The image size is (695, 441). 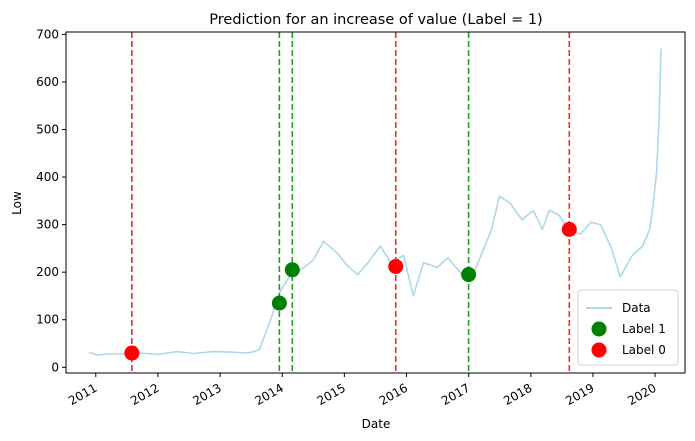 I want to click on x-tick-label: 2017, so click(x=455, y=394).